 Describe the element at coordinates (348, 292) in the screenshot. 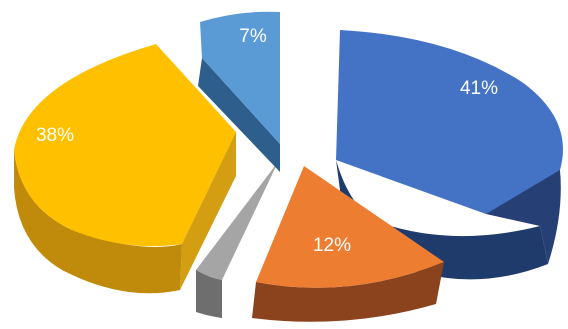

I see `pie-slice-12-side` at that location.